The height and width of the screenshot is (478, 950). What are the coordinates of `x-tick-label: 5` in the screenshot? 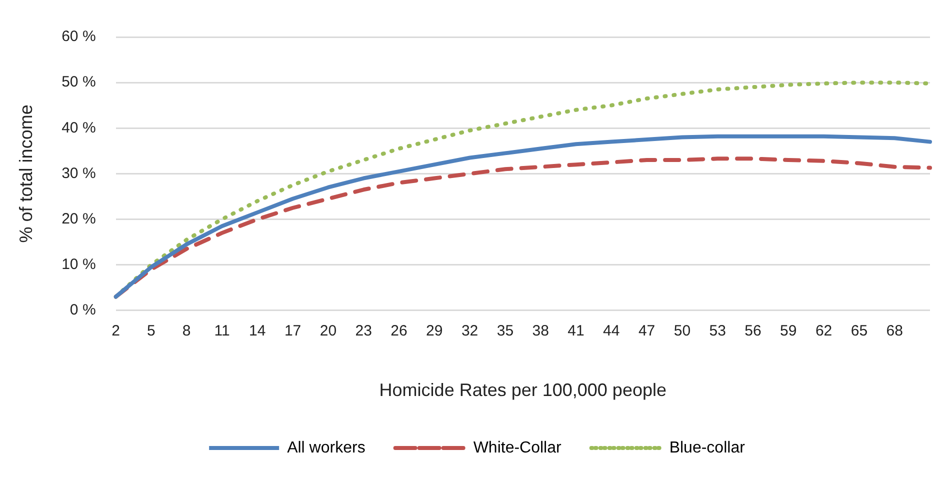 It's located at (151, 331).